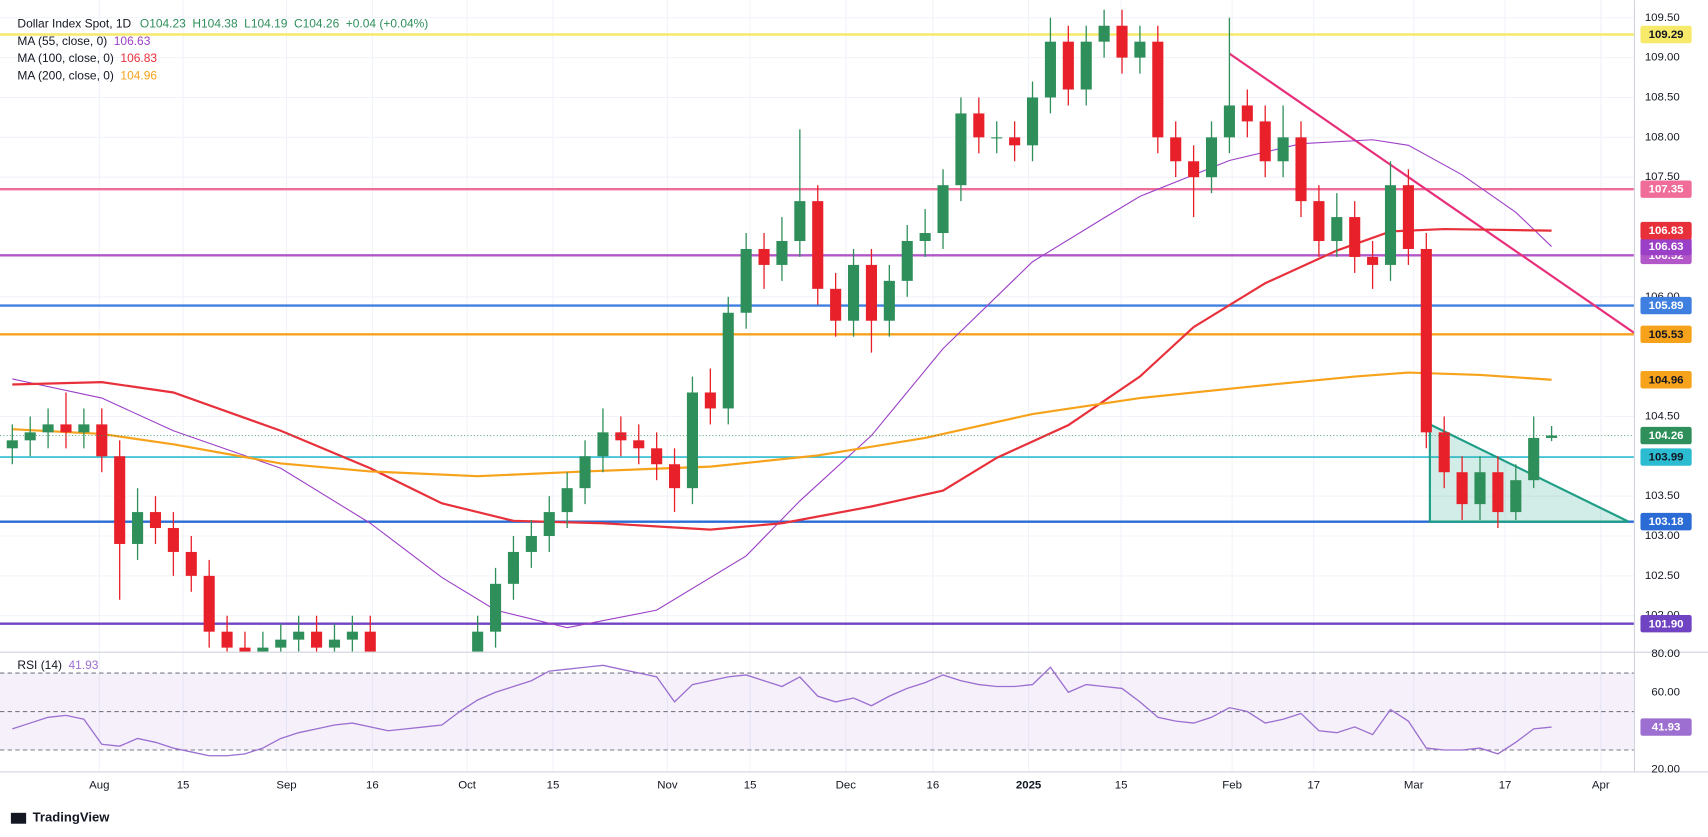 The image size is (1708, 837). What do you see at coordinates (39, 665) in the screenshot?
I see `rsi-name: RSI (14)` at bounding box center [39, 665].